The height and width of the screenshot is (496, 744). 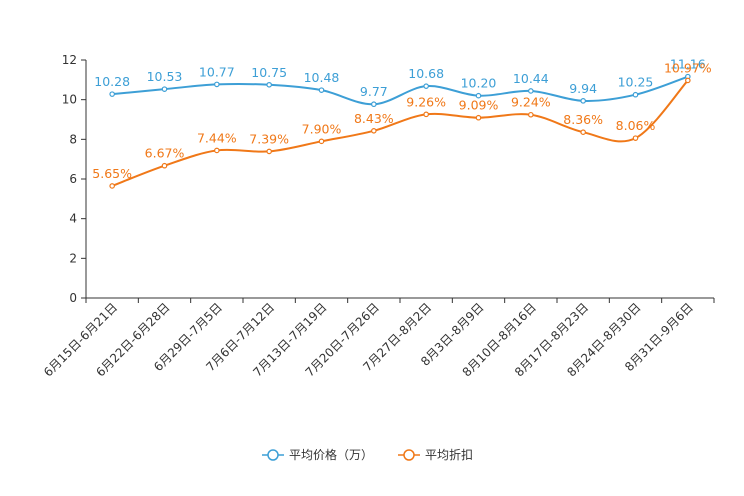 What do you see at coordinates (269, 72) in the screenshot?
I see `data-label: 10.75` at bounding box center [269, 72].